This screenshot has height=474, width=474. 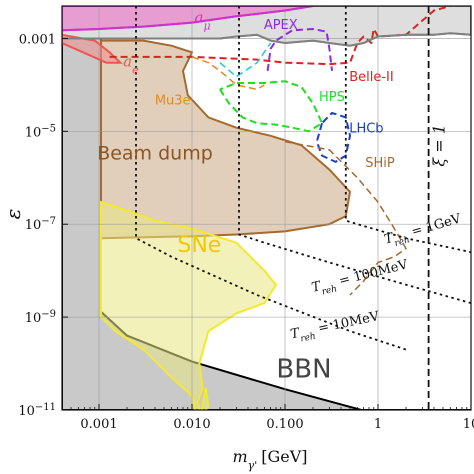 What do you see at coordinates (40, 225) in the screenshot?
I see `y-tick-label: 10⁻⁷` at bounding box center [40, 225].